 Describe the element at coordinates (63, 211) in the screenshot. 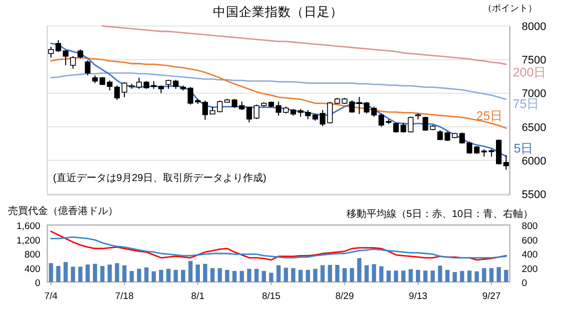

I see `y-axis-title: 売買代金（億香港ドル）` at that location.